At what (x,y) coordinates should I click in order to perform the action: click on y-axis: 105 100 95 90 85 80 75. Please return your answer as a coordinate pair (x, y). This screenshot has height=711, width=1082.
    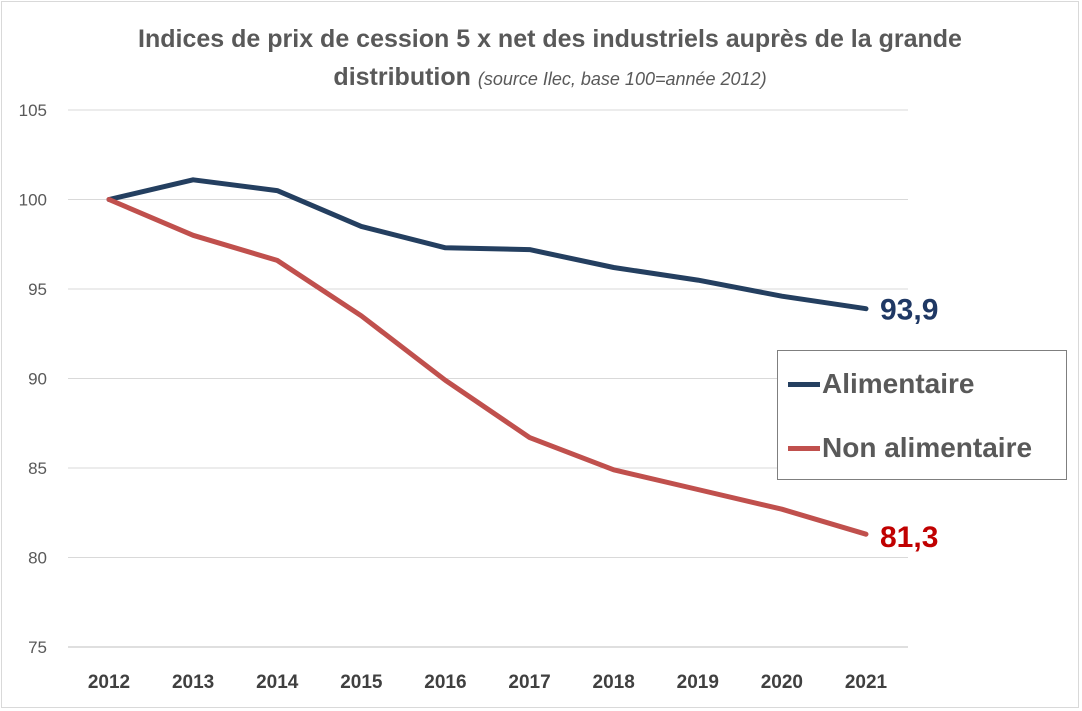
    Looking at the image, I should click on (33, 379).